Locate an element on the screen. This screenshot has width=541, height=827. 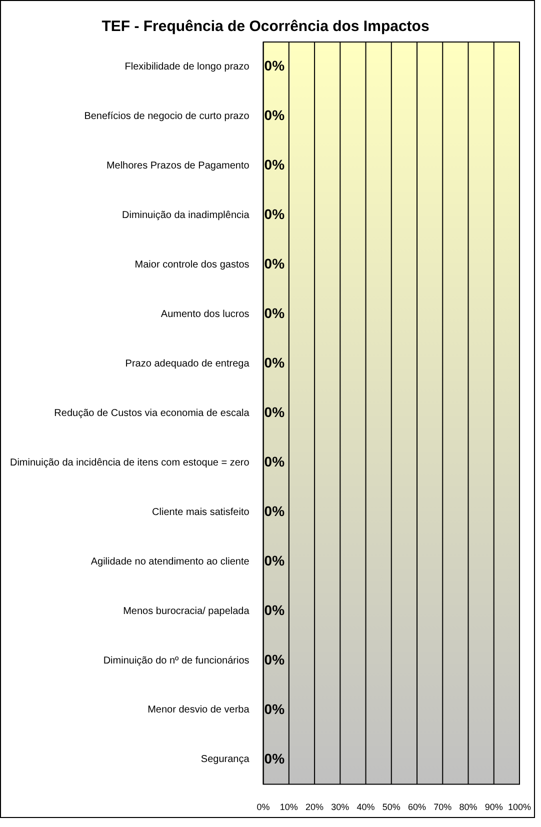
x-tick-label: 30% is located at coordinates (340, 807).